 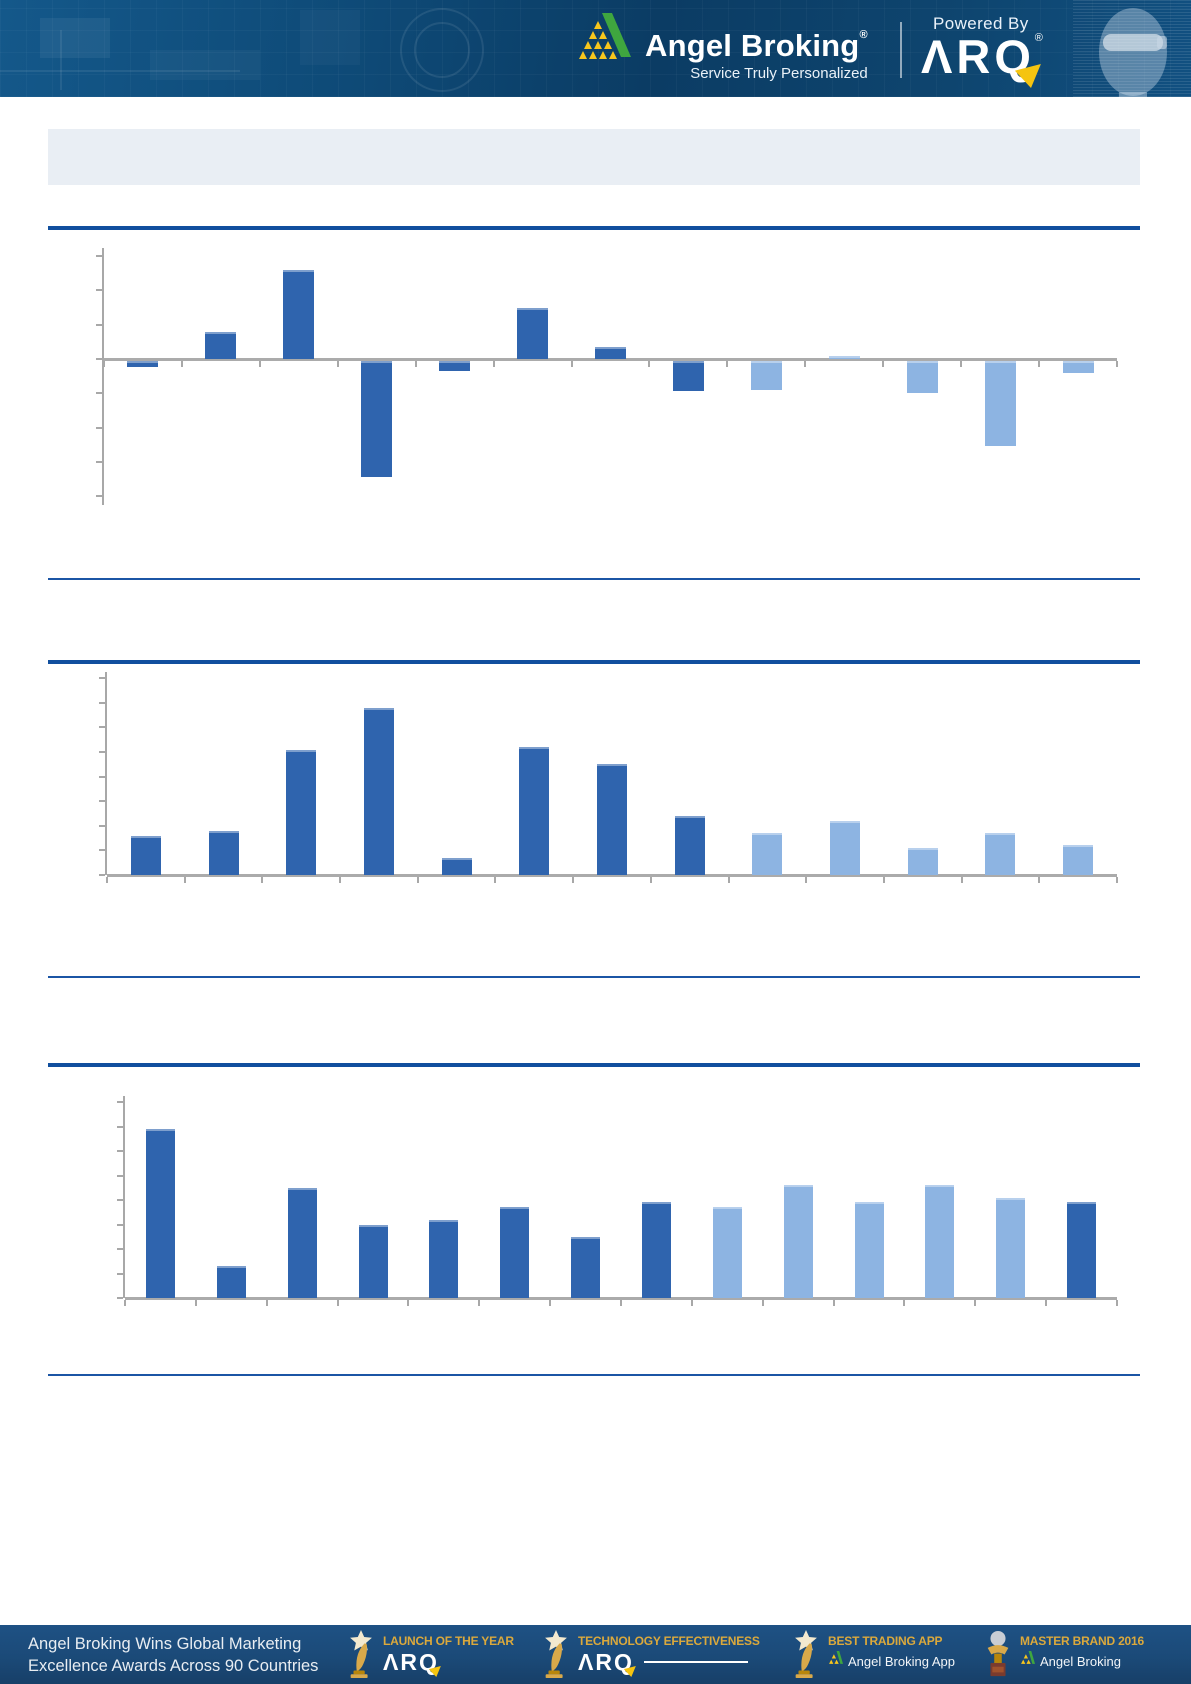 I want to click on powered-by-label: Powered By, so click(x=981, y=23).